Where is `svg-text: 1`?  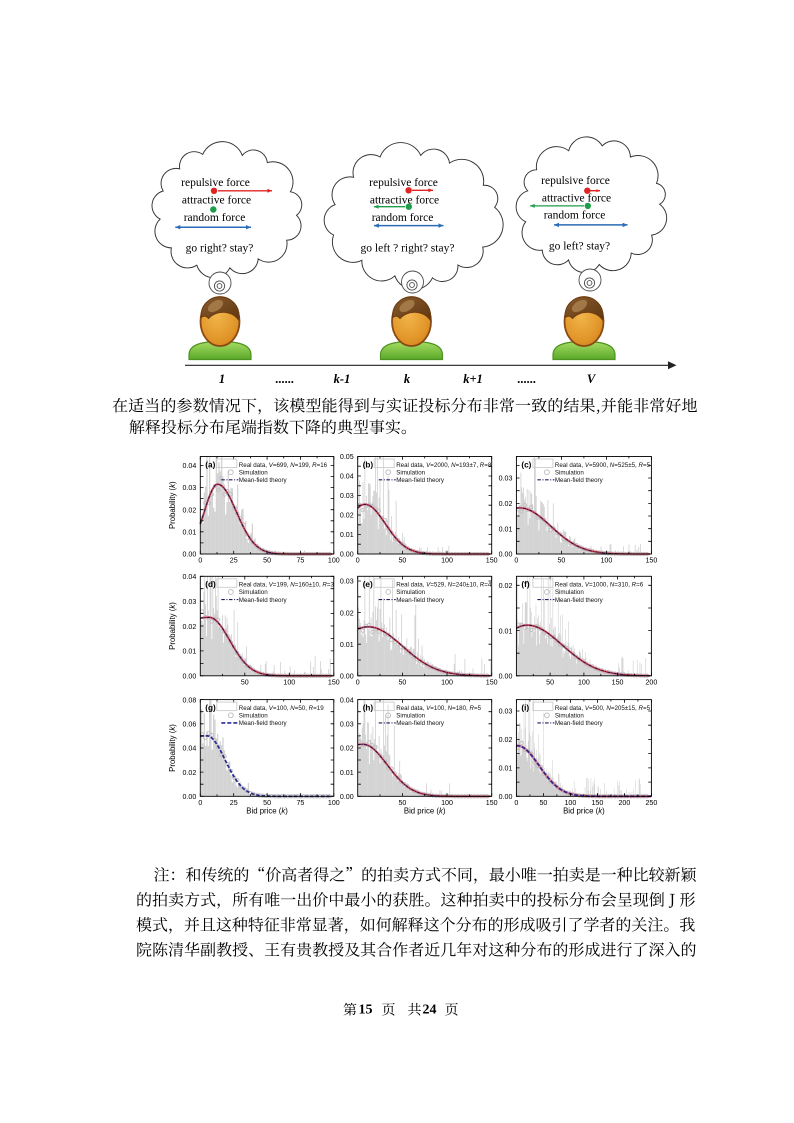
svg-text: 1 is located at coordinates (222, 379).